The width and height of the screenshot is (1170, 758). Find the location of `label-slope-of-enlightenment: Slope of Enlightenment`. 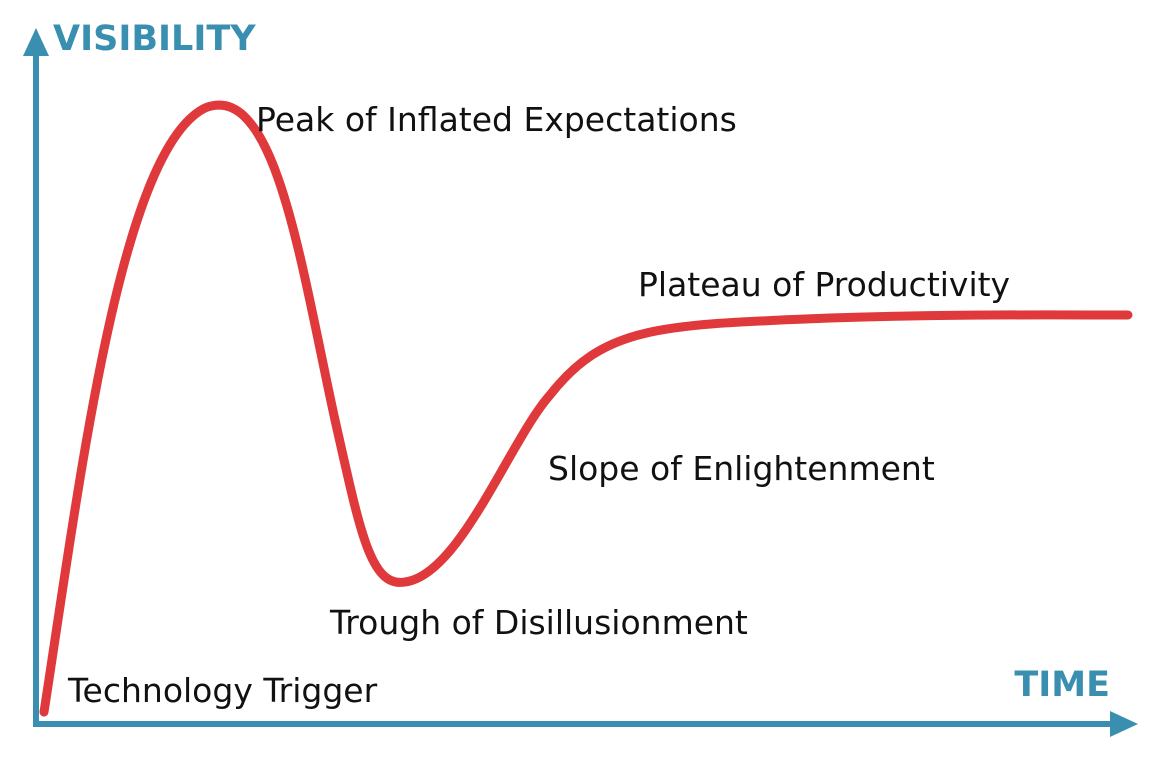

label-slope-of-enlightenment: Slope of Enlightenment is located at coordinates (741, 468).